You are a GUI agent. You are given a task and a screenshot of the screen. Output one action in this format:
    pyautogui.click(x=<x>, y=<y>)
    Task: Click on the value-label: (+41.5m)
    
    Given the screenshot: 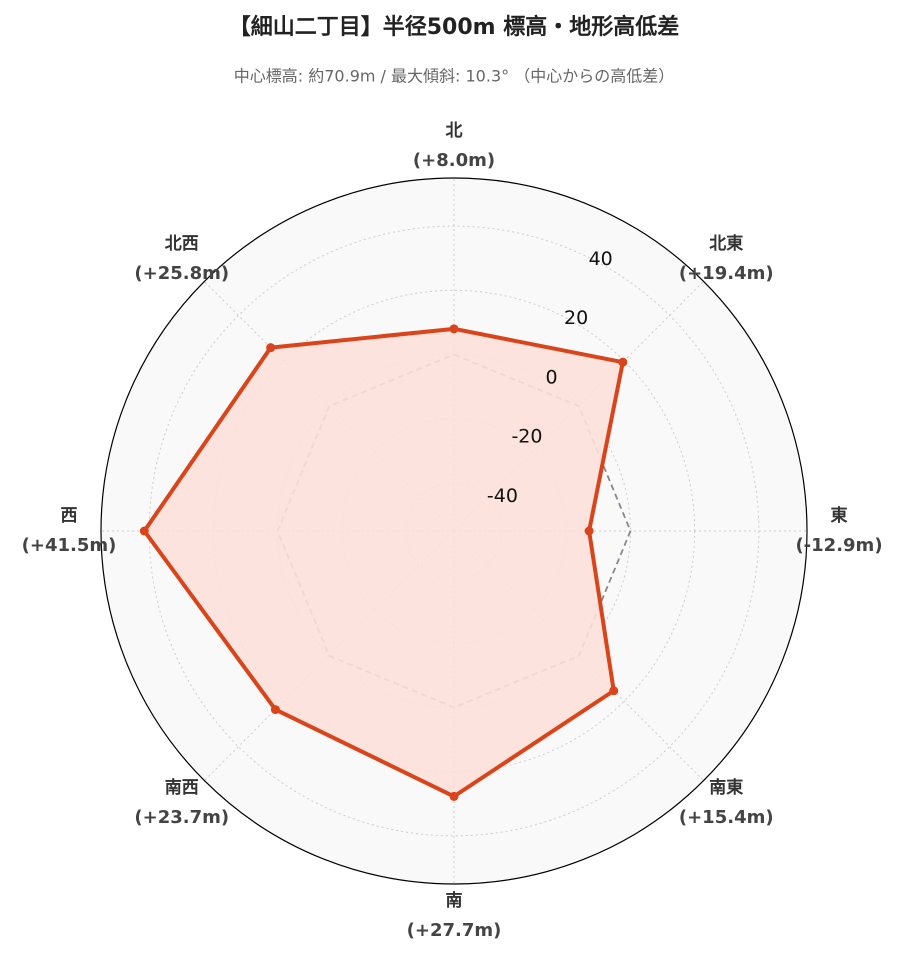 What is the action you would take?
    pyautogui.click(x=69, y=545)
    